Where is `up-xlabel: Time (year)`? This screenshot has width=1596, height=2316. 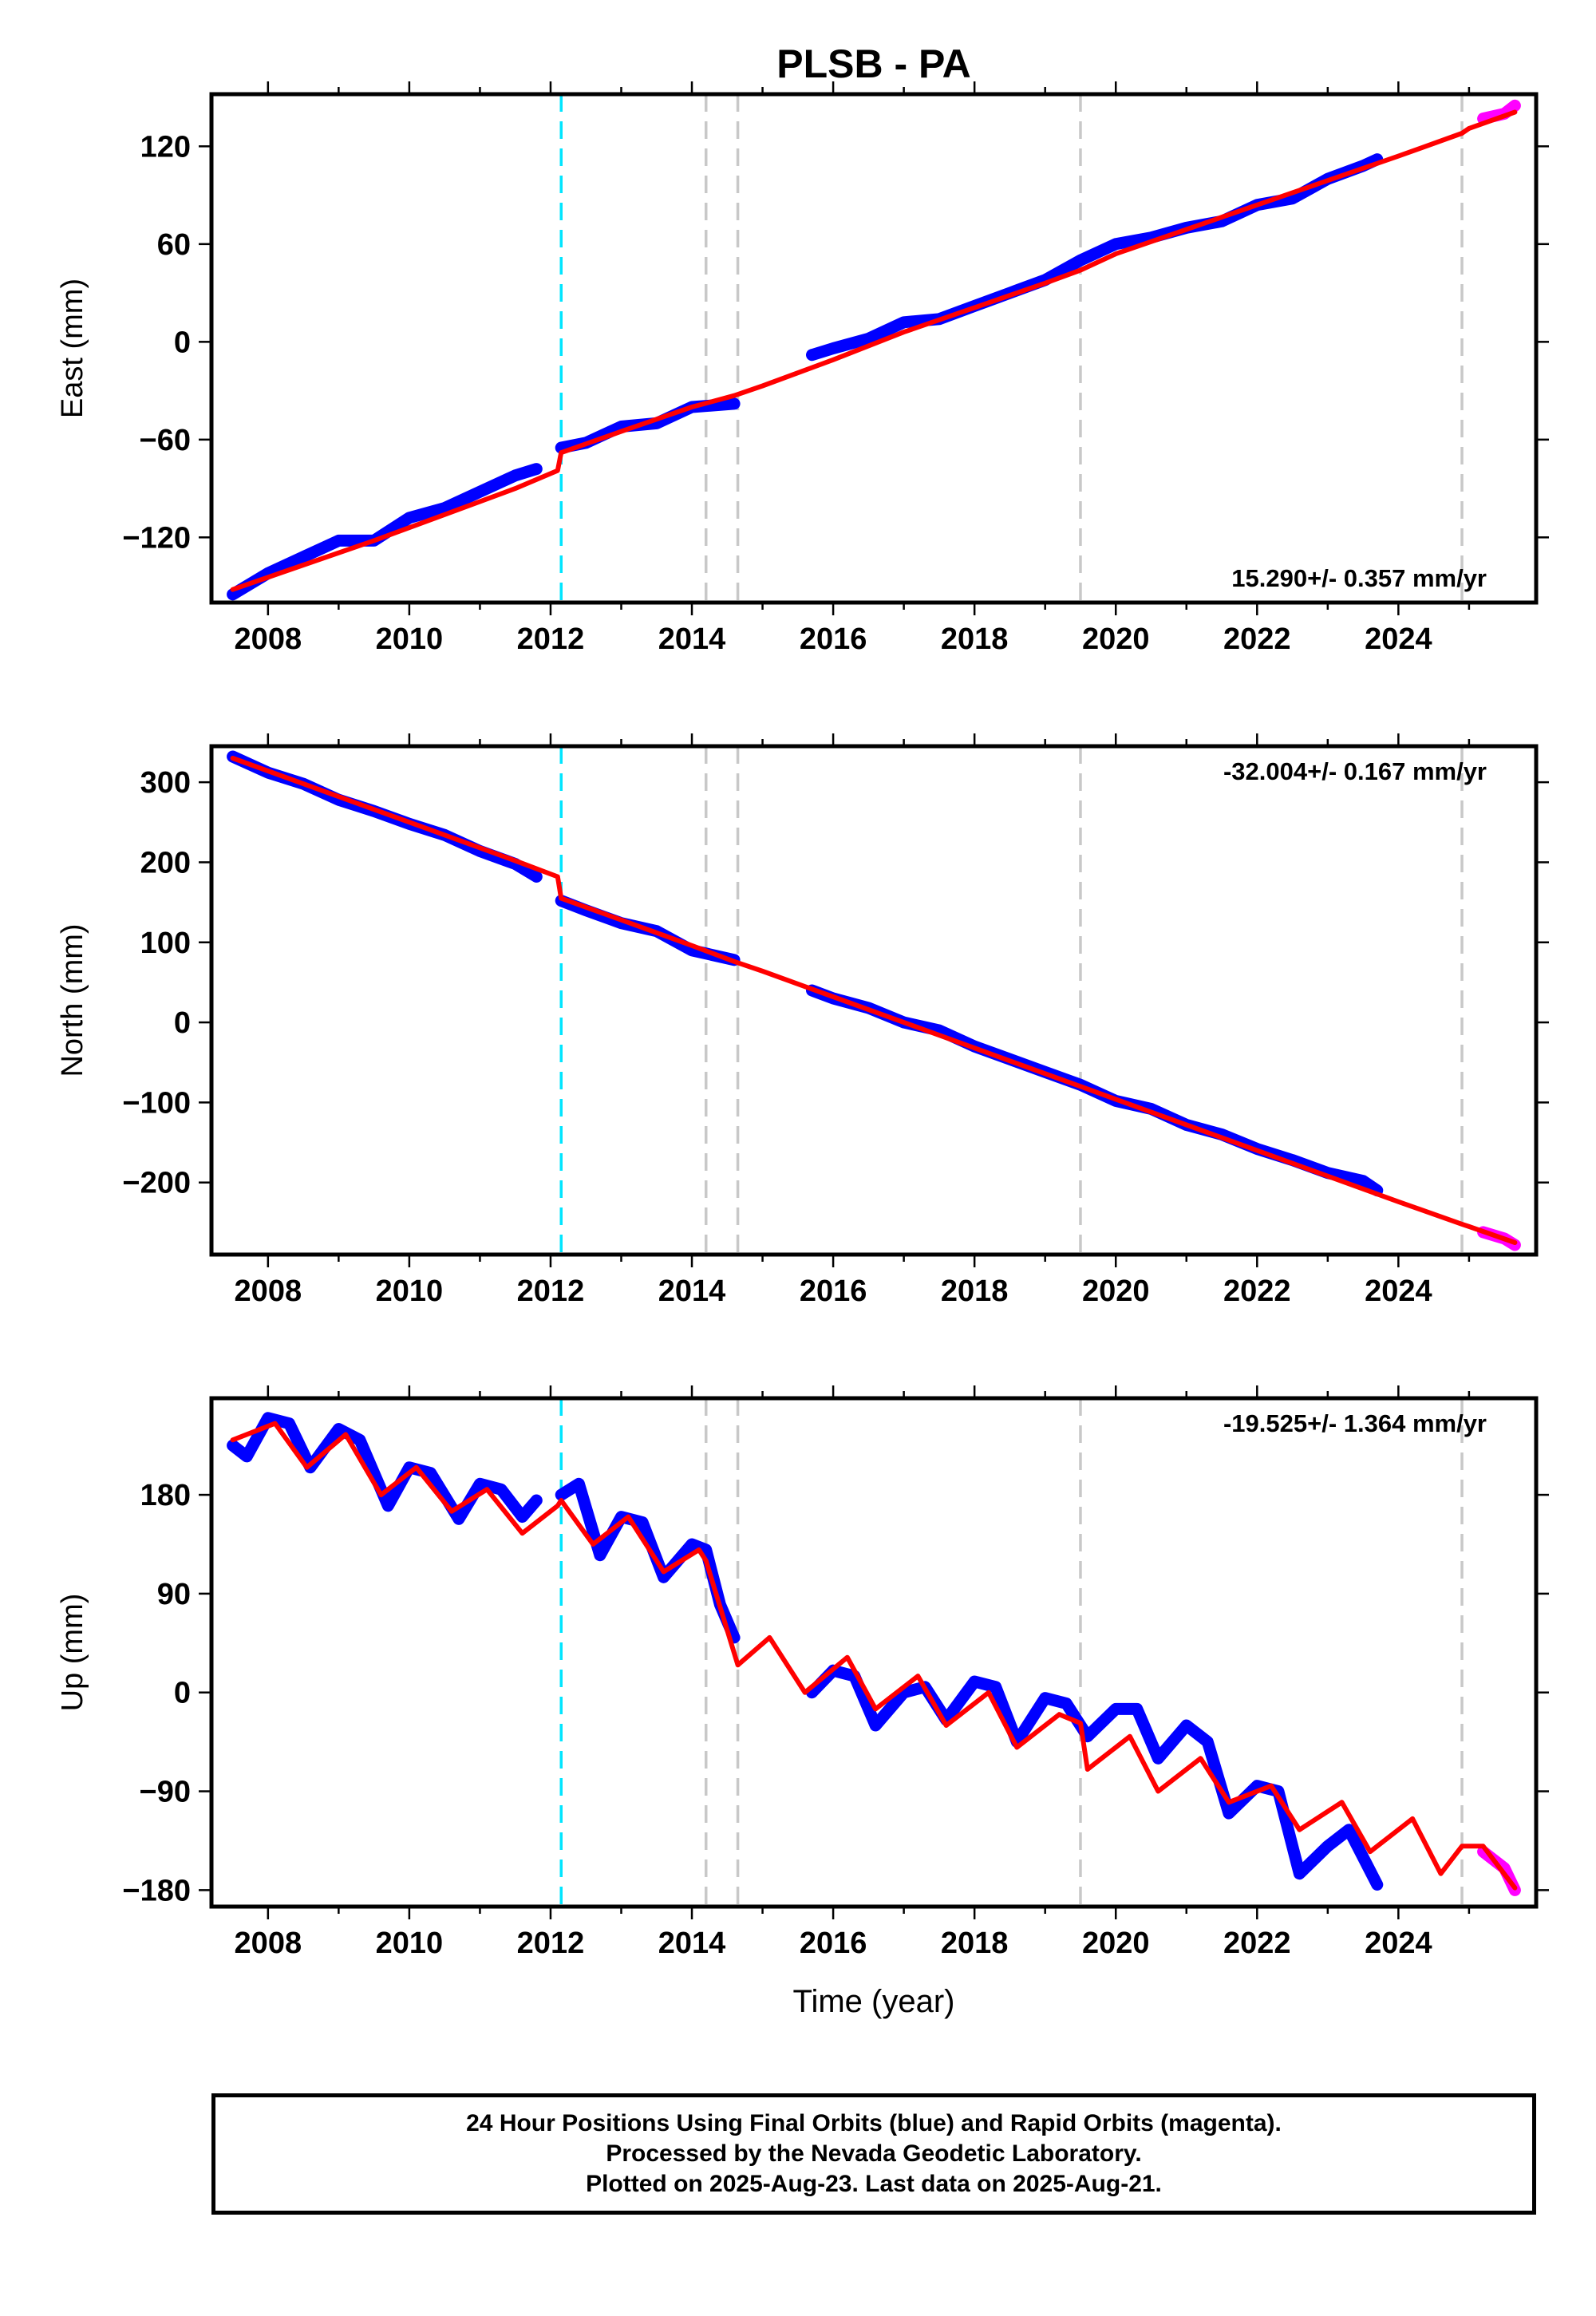
up-xlabel: Time (year) is located at coordinates (874, 2001).